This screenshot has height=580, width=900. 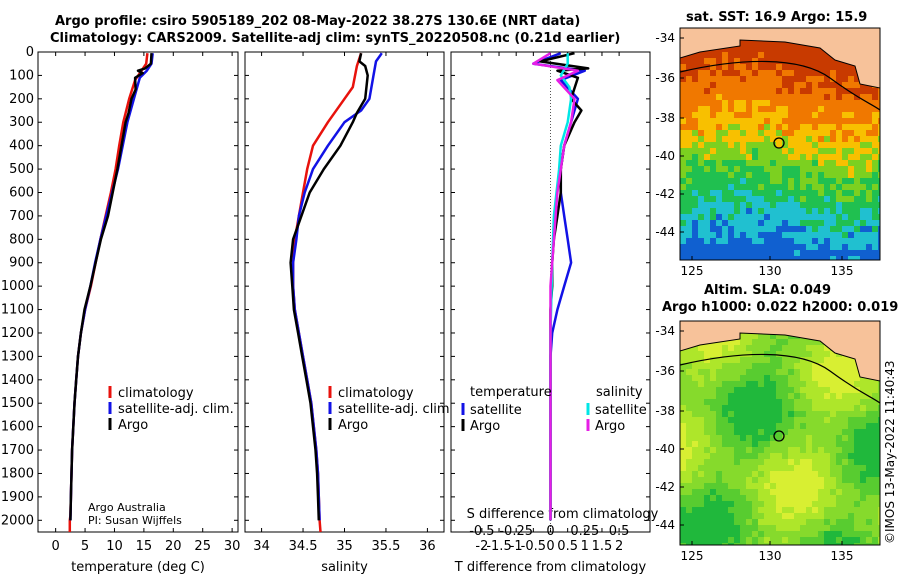 I want to click on sla-map-title-line2: Argo h1000: 0.022 h2000: 0.019, so click(x=780, y=307).